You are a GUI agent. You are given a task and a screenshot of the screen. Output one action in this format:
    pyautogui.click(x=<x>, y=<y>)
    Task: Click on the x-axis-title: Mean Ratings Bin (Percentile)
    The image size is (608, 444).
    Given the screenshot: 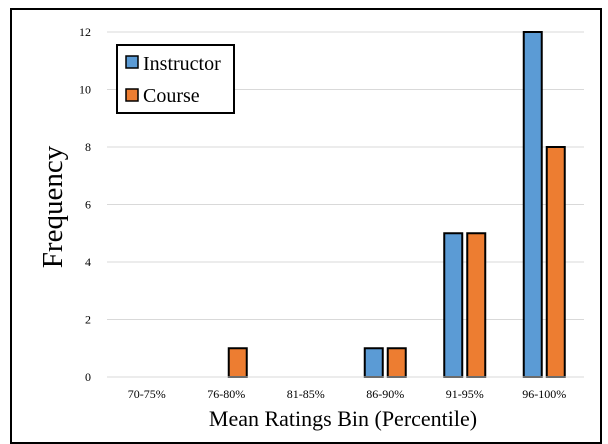 What is the action you would take?
    pyautogui.click(x=343, y=418)
    